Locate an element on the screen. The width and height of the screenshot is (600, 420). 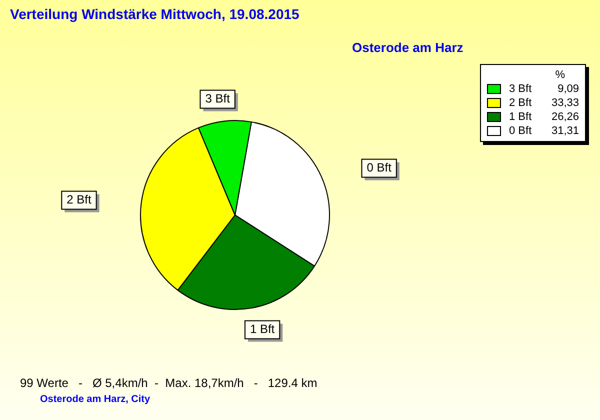
data-label: 31,31 is located at coordinates (565, 131).